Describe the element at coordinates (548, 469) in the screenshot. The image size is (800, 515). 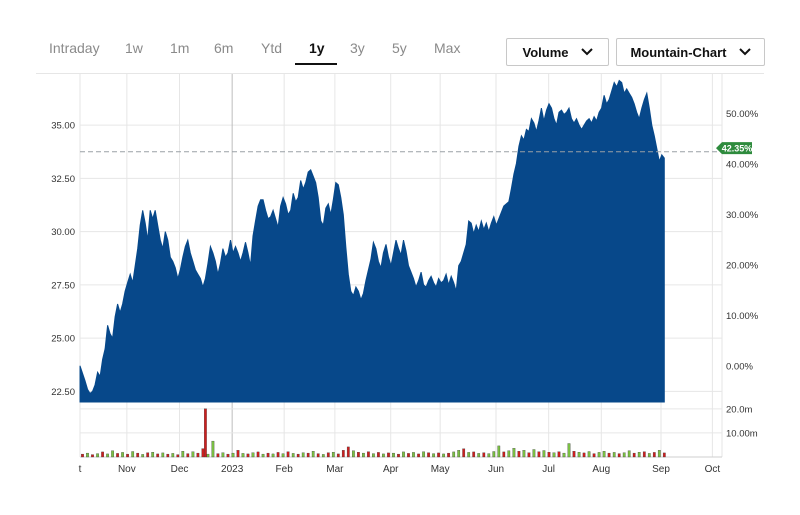
I see `month-tick-label: Jul` at that location.